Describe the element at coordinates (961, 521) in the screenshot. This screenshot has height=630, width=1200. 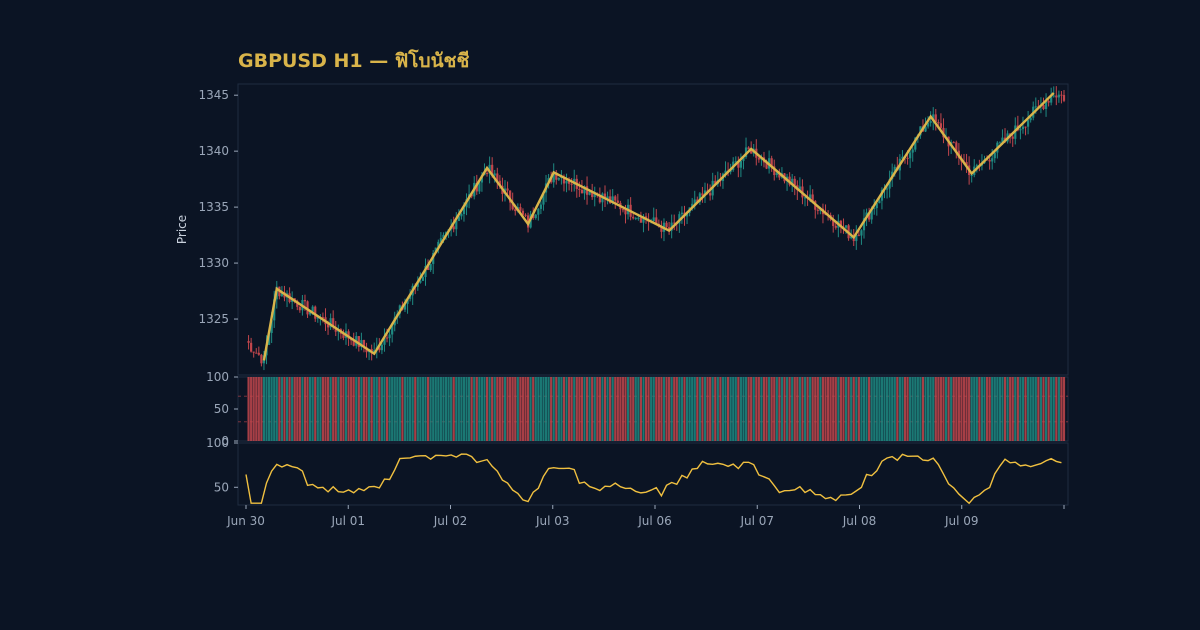
I see `x-tick-label: Jul 09` at that location.